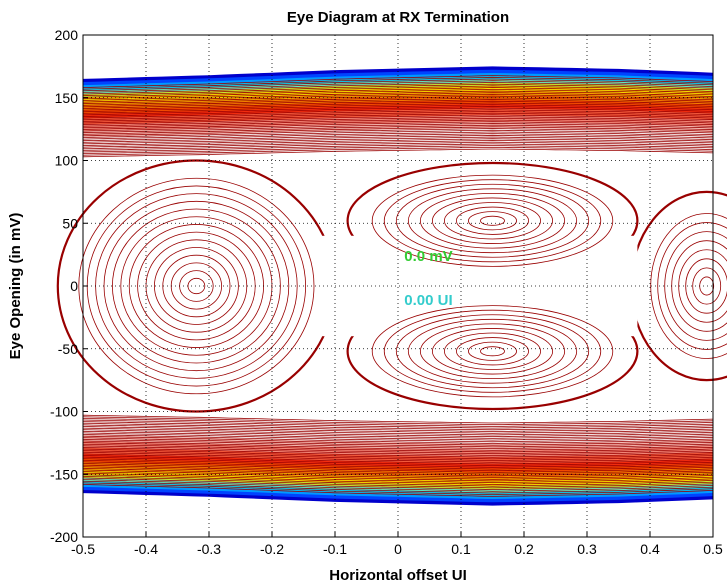  What do you see at coordinates (64, 474) in the screenshot?
I see `y-tick-label: -150` at bounding box center [64, 474].